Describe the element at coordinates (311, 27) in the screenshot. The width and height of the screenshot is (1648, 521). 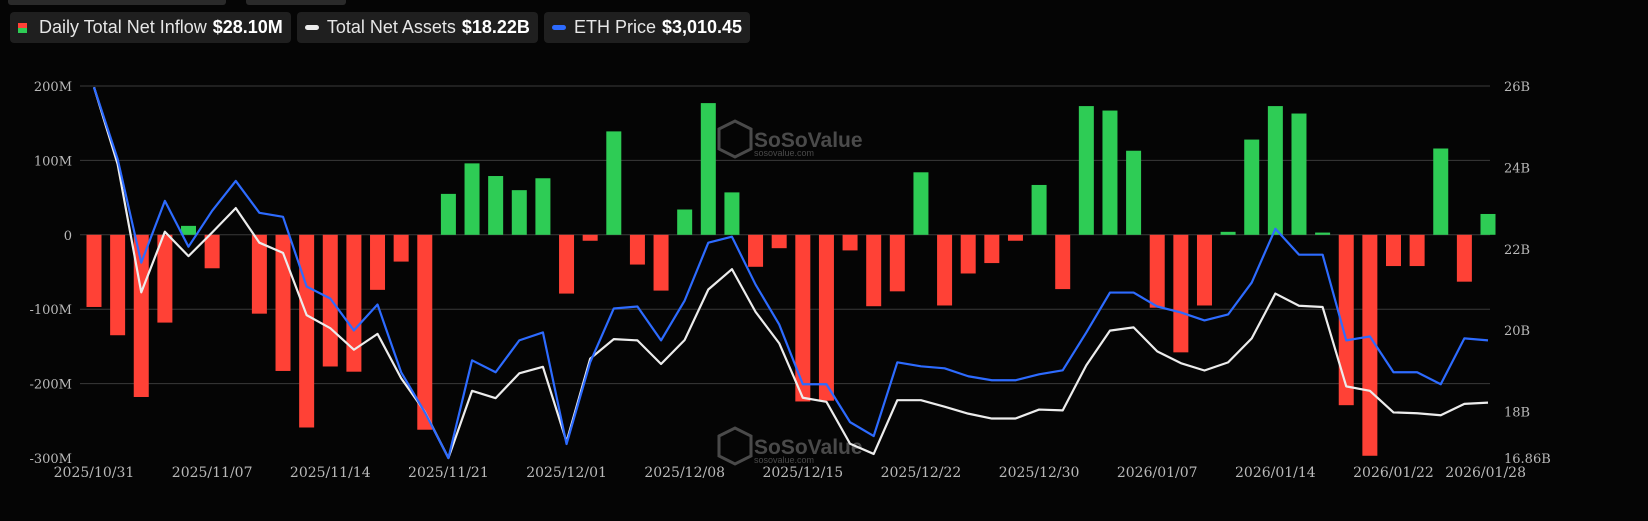
I see `assets-swatch-icon` at that location.